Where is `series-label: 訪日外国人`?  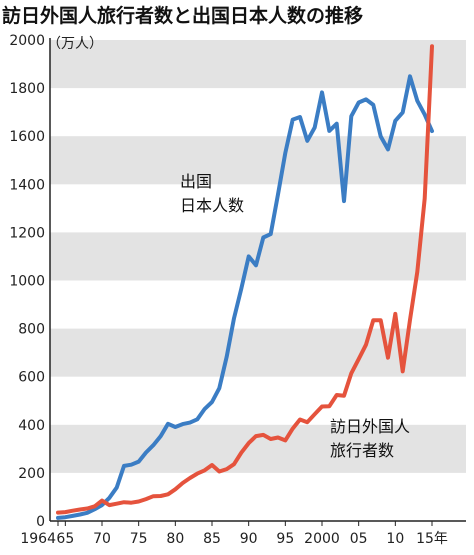 series-label: 訪日外国人 is located at coordinates (370, 426).